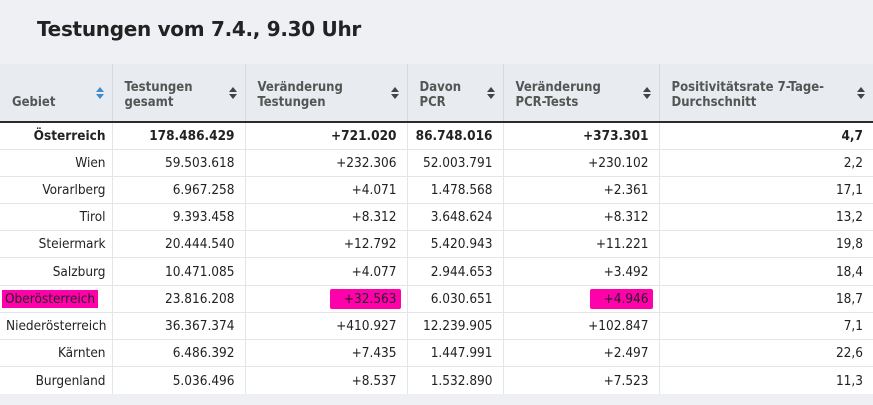  I want to click on cell-veraenderung: +232.306, so click(325, 162).